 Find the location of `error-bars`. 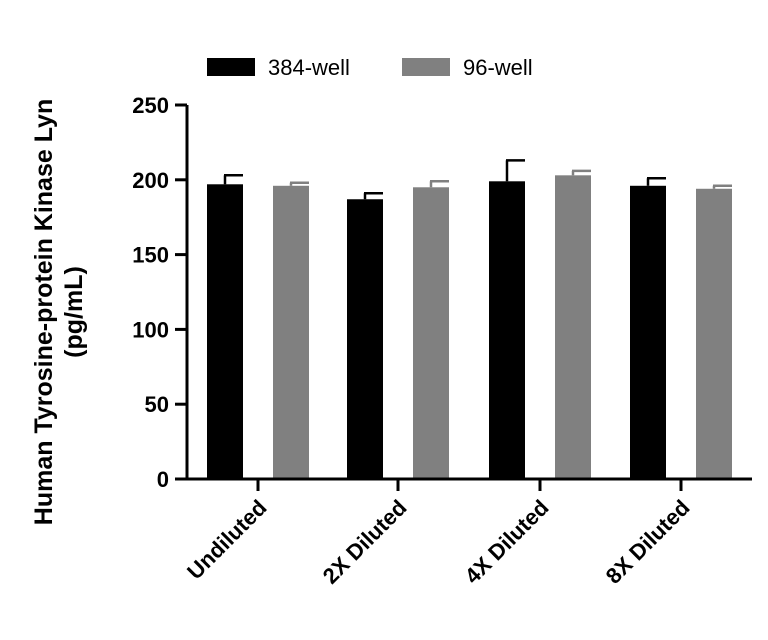

error-bars is located at coordinates (477, 179).